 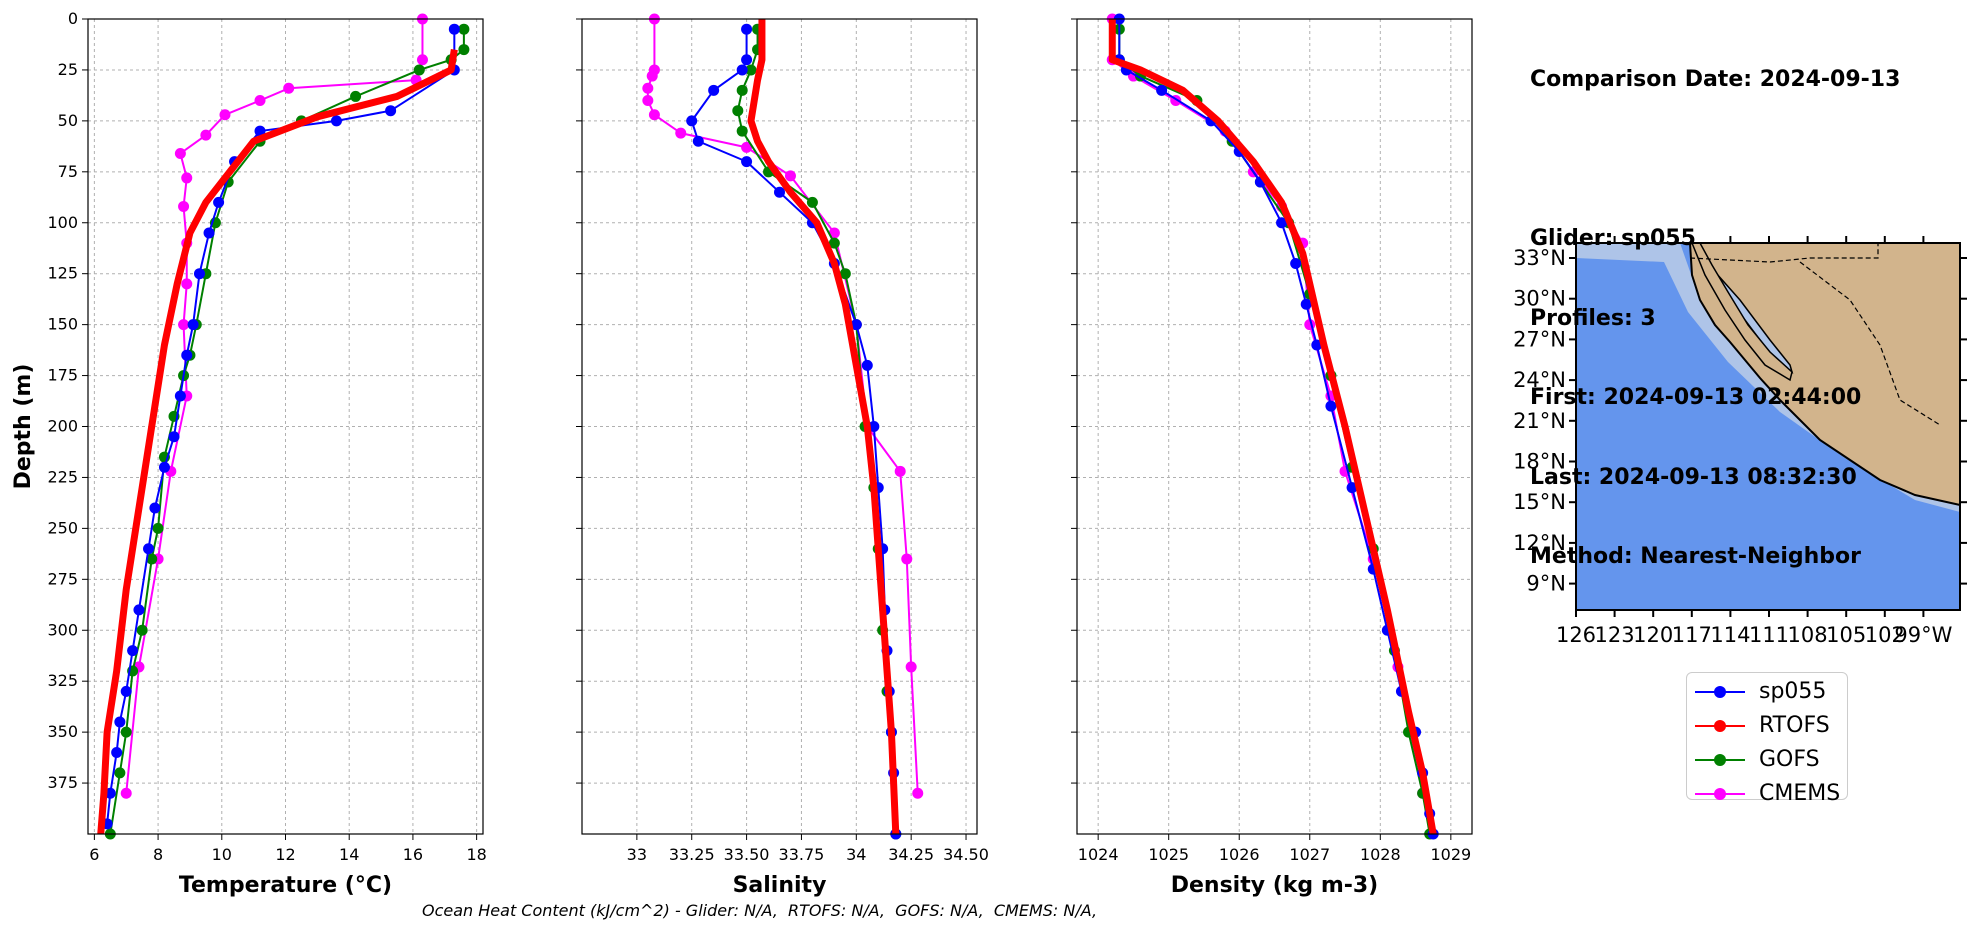 What do you see at coordinates (1653, 635) in the screenshot?
I see `lon-label: 120` at bounding box center [1653, 635].